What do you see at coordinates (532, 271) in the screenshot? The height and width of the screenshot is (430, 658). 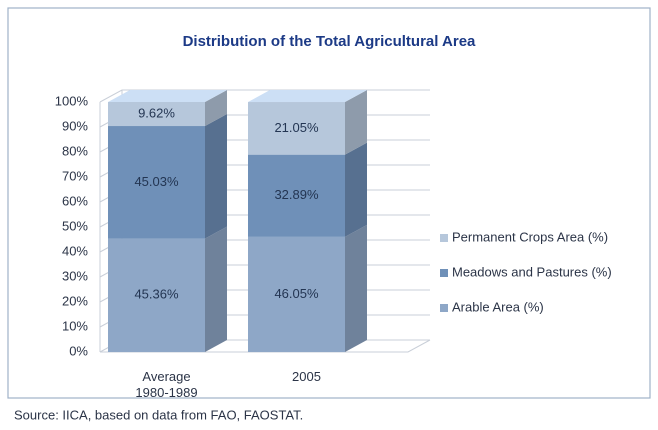 I see `legend-label: Meadows and Pastures (%)` at bounding box center [532, 271].